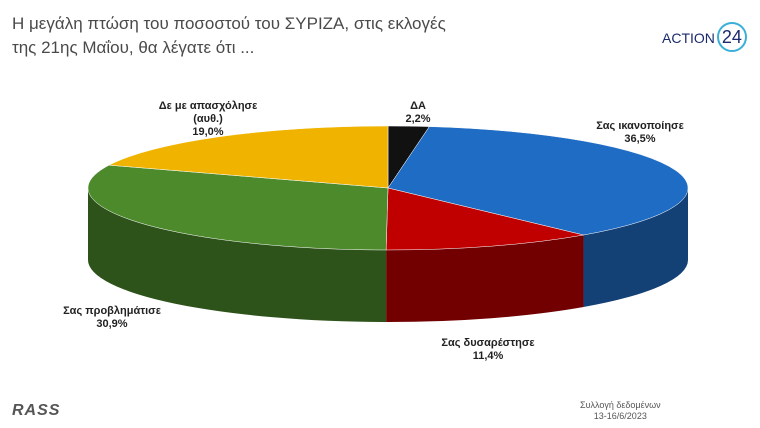  What do you see at coordinates (208, 112) in the screenshot?
I see `category-label: Δε με απασχόλησε (αυθ.)` at bounding box center [208, 112].